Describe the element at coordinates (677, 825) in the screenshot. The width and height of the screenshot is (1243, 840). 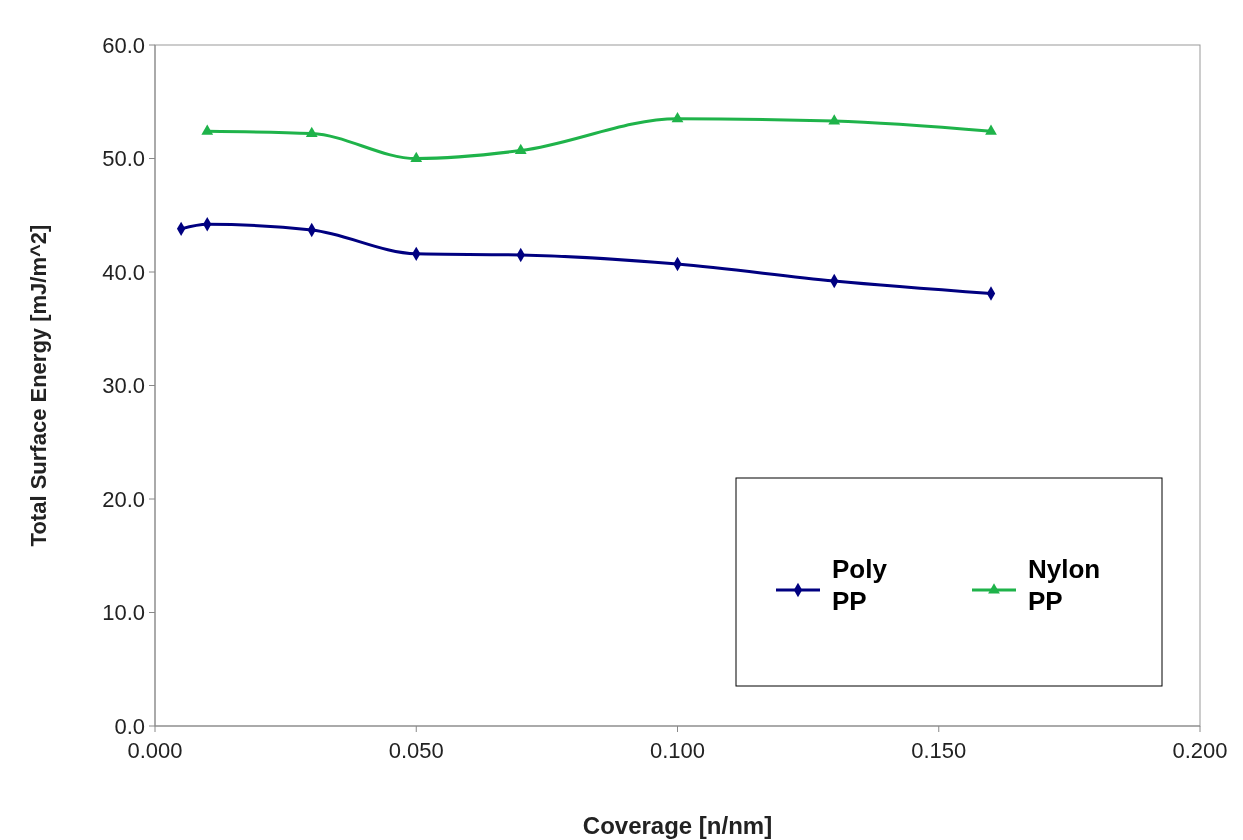
I see `x-axis-title: Coverage [n/nm]` at that location.